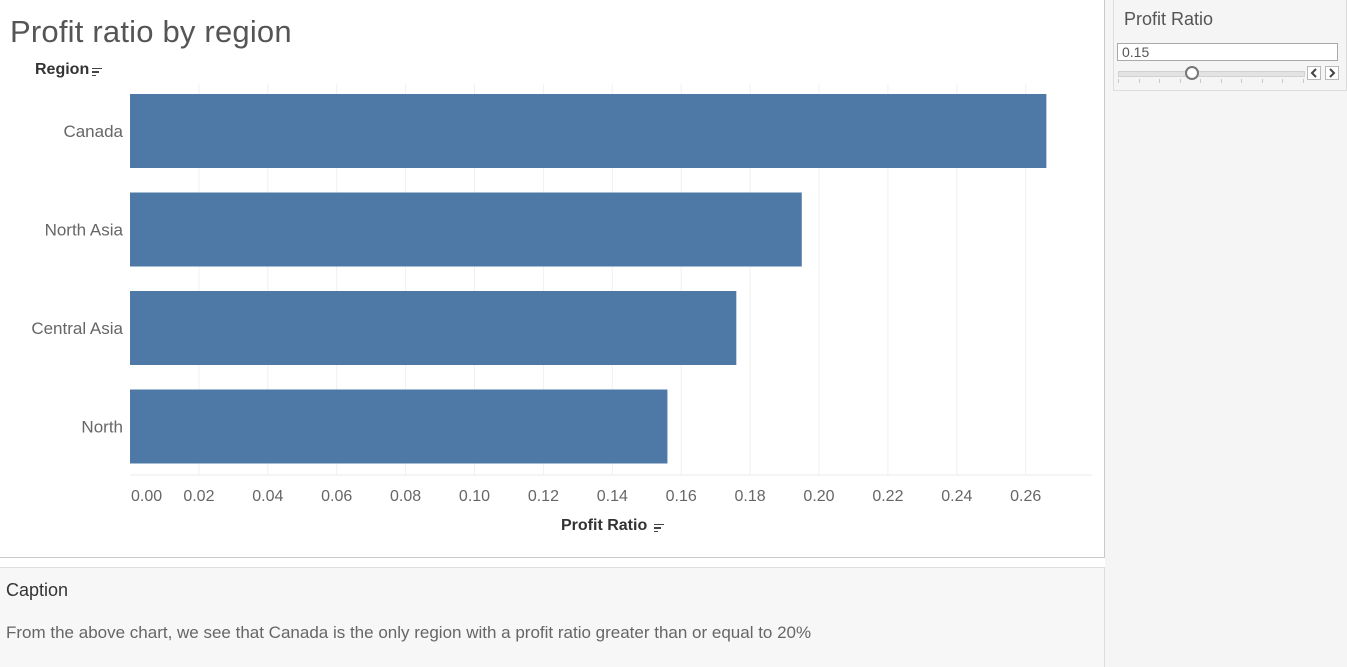 This screenshot has width=1347, height=667. I want to click on chevron-left-icon, so click(1313, 73).